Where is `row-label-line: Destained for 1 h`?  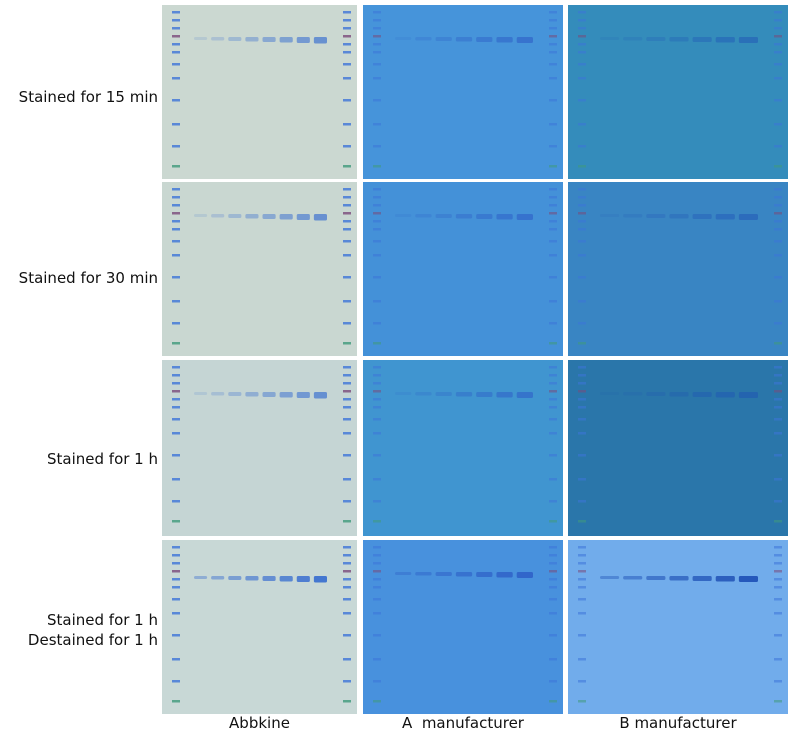
row-label-line: Destained for 1 h is located at coordinates (92, 640).